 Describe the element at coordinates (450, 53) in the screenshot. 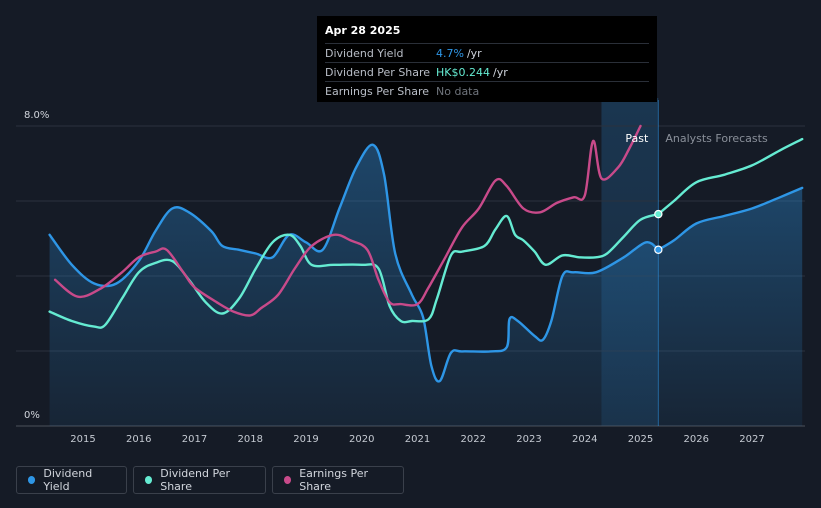

I see `tooltip-value: 4.7%` at that location.